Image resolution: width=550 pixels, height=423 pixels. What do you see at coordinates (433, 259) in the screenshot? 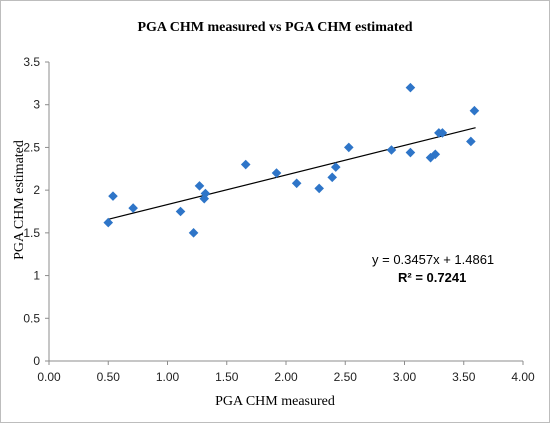
I see `trendline-equation: y = 0.3457x + 1.4861` at bounding box center [433, 259].